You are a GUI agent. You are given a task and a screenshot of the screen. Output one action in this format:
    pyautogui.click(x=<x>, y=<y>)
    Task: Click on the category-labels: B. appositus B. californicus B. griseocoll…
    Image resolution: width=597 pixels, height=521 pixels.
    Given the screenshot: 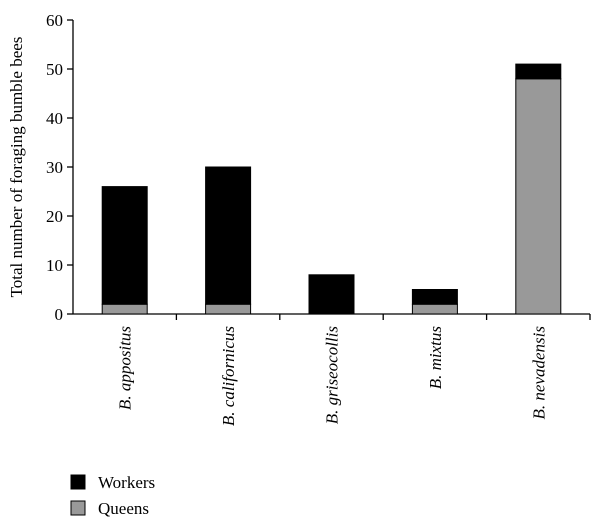 What is the action you would take?
    pyautogui.click(x=332, y=376)
    